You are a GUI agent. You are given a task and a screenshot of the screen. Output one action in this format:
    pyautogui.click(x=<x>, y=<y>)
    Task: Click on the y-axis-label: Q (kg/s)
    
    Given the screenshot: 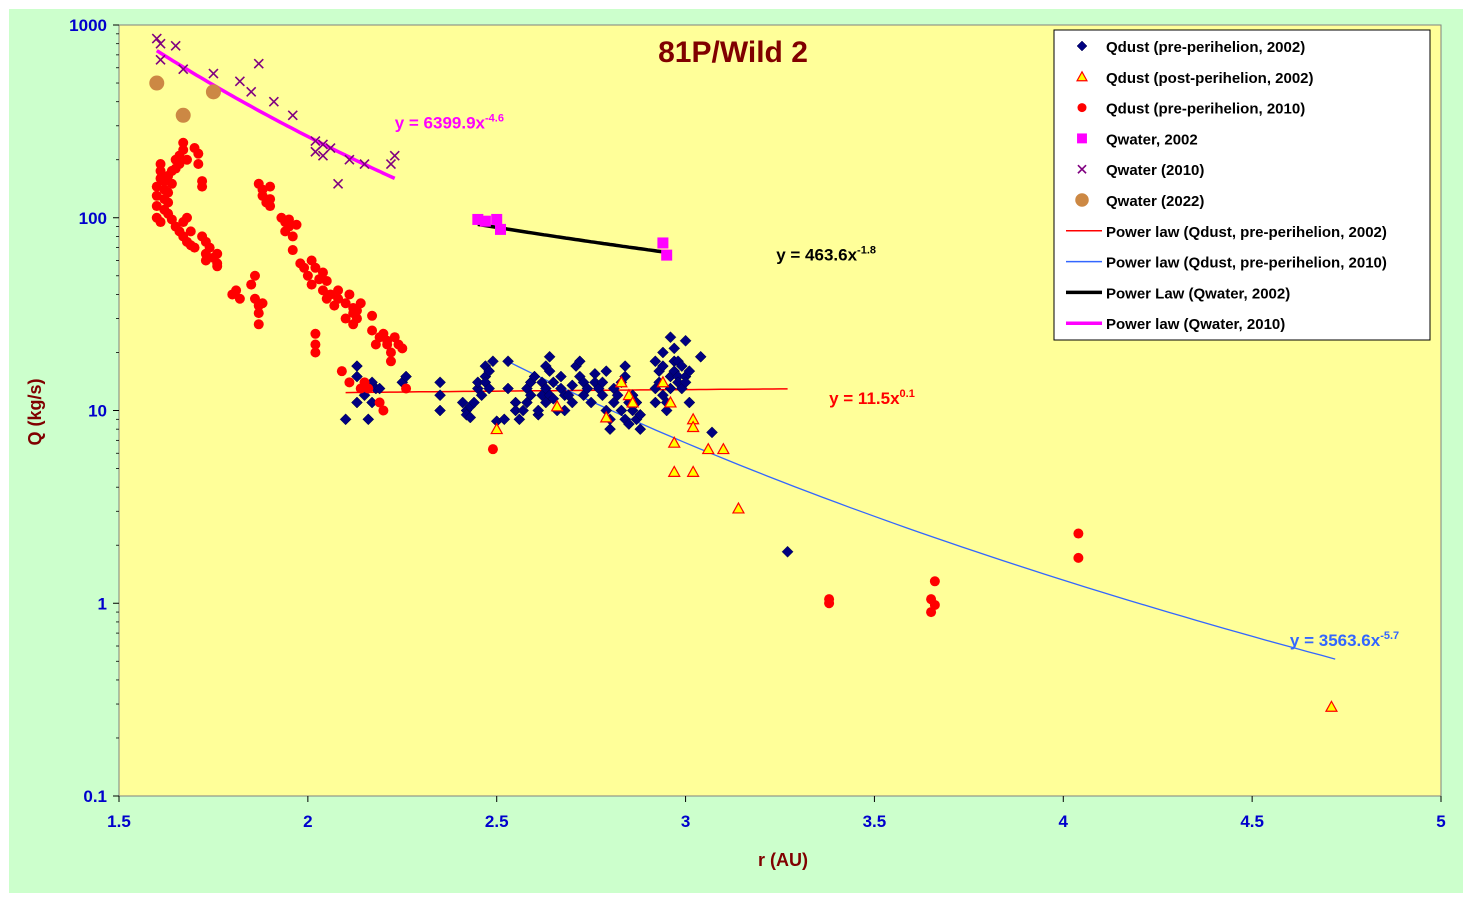 What is the action you would take?
    pyautogui.click(x=35, y=411)
    